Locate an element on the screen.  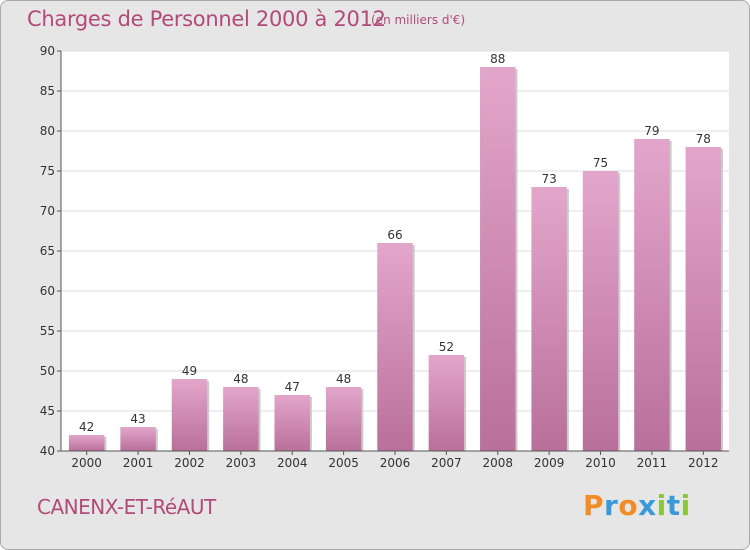
value-label-2010: 75 is located at coordinates (600, 163).